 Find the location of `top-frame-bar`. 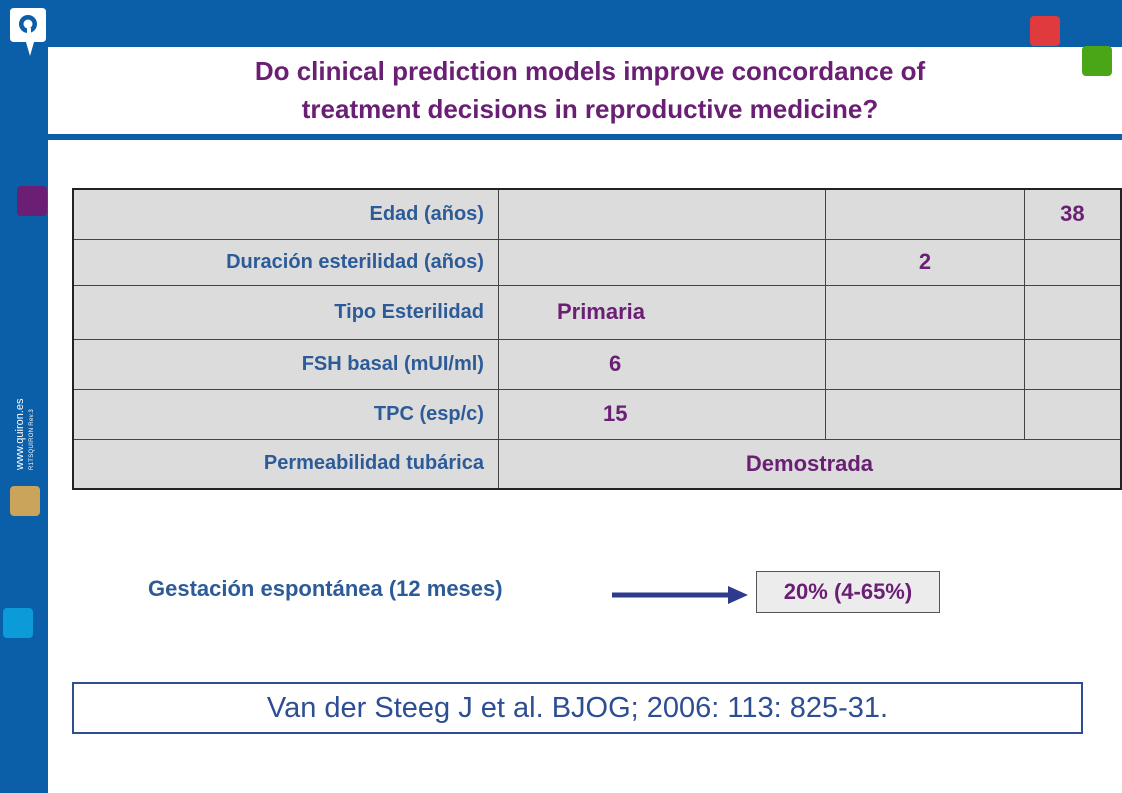

top-frame-bar is located at coordinates (561, 23).